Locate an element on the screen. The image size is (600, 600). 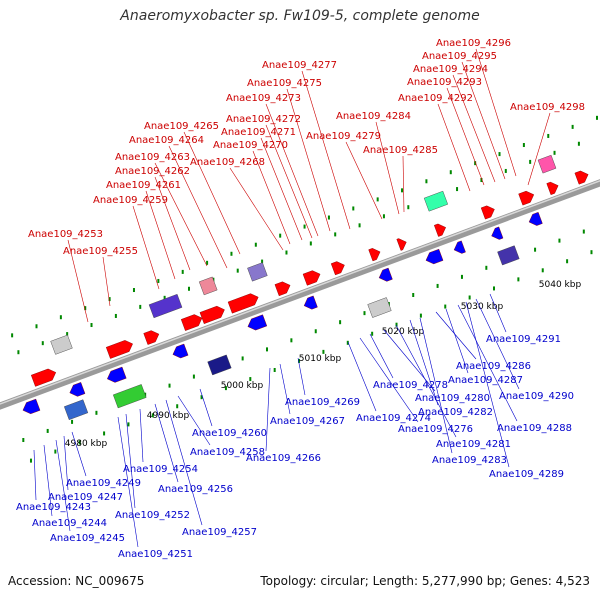
reverse-gene-label: Anae109_4290 is located at coordinates (536, 396).